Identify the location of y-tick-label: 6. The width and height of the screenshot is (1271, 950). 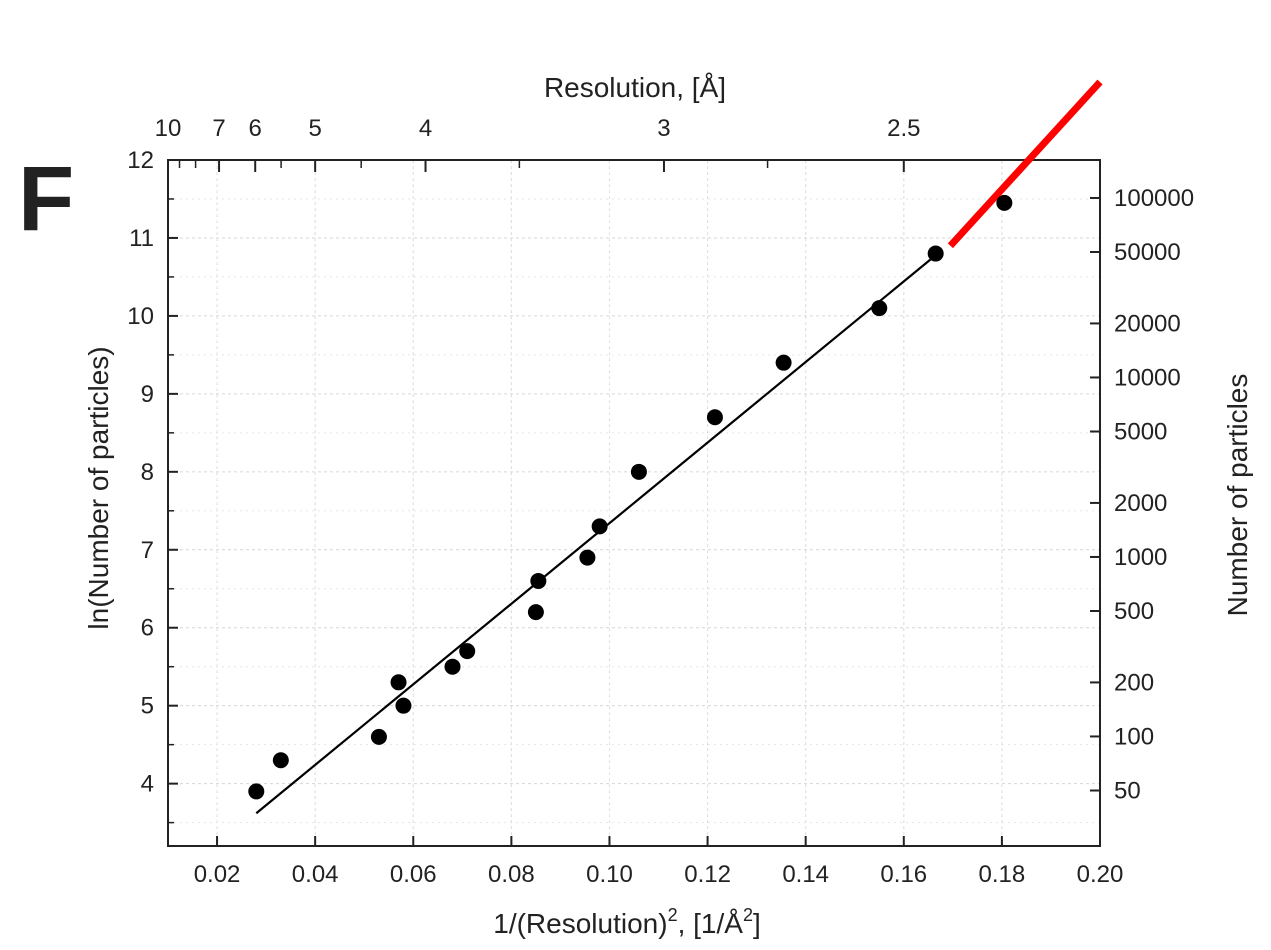
(147, 628).